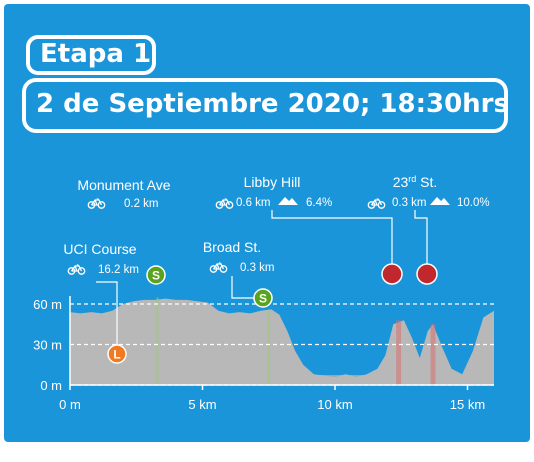 The image size is (534, 462). I want to click on elevation-profile-area, so click(282, 341).